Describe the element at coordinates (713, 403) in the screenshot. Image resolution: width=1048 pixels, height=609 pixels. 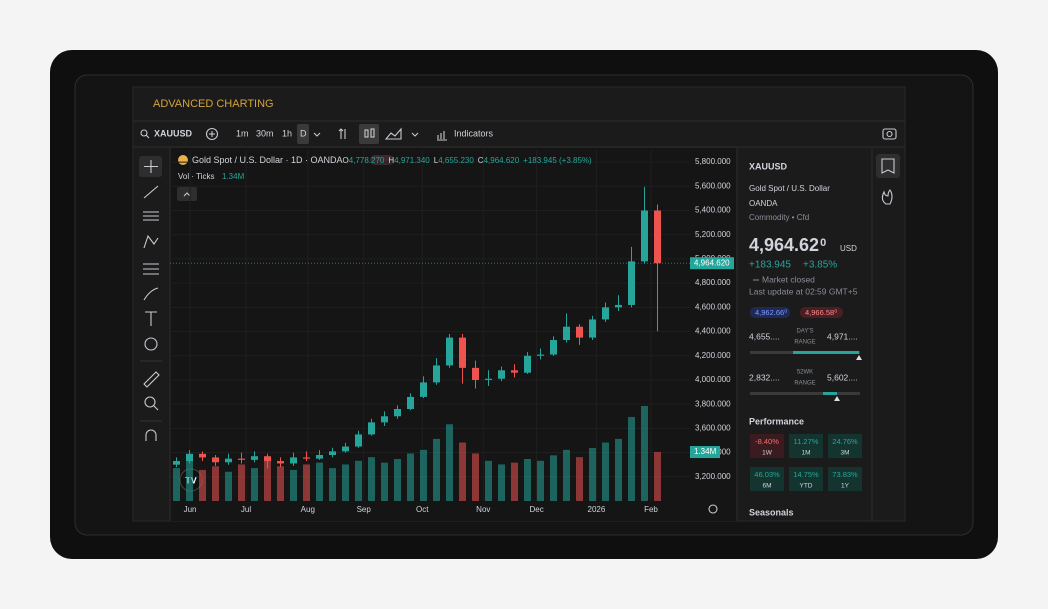
I see `y-tick-label: 3,800.000` at that location.